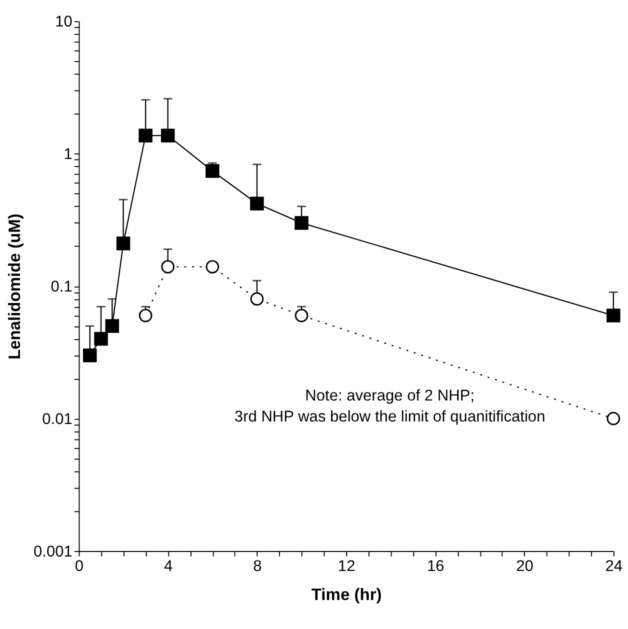  Describe the element at coordinates (346, 594) in the screenshot. I see `x-axis-title: Time (hr)` at that location.